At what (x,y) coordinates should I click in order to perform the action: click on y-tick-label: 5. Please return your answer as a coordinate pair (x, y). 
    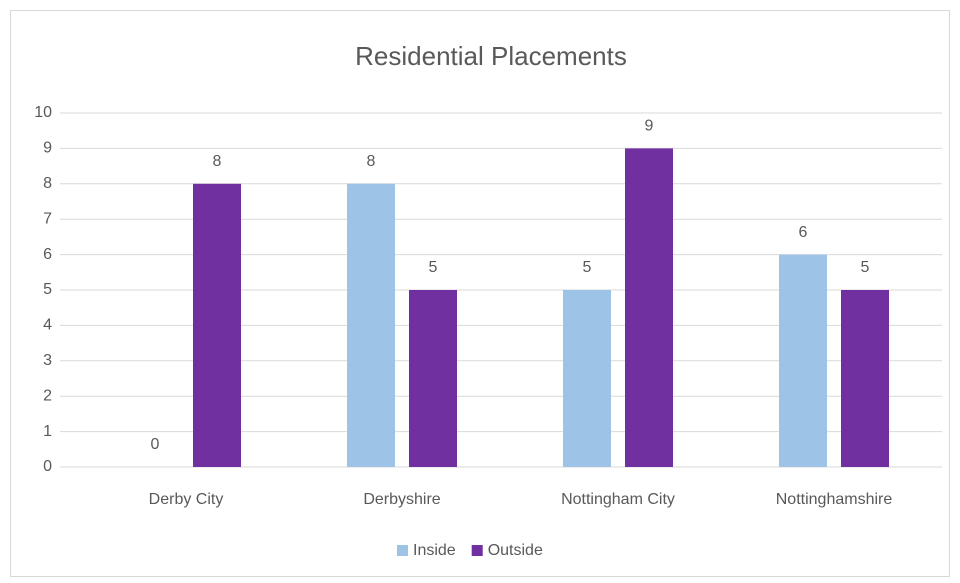
    Looking at the image, I should click on (47, 289).